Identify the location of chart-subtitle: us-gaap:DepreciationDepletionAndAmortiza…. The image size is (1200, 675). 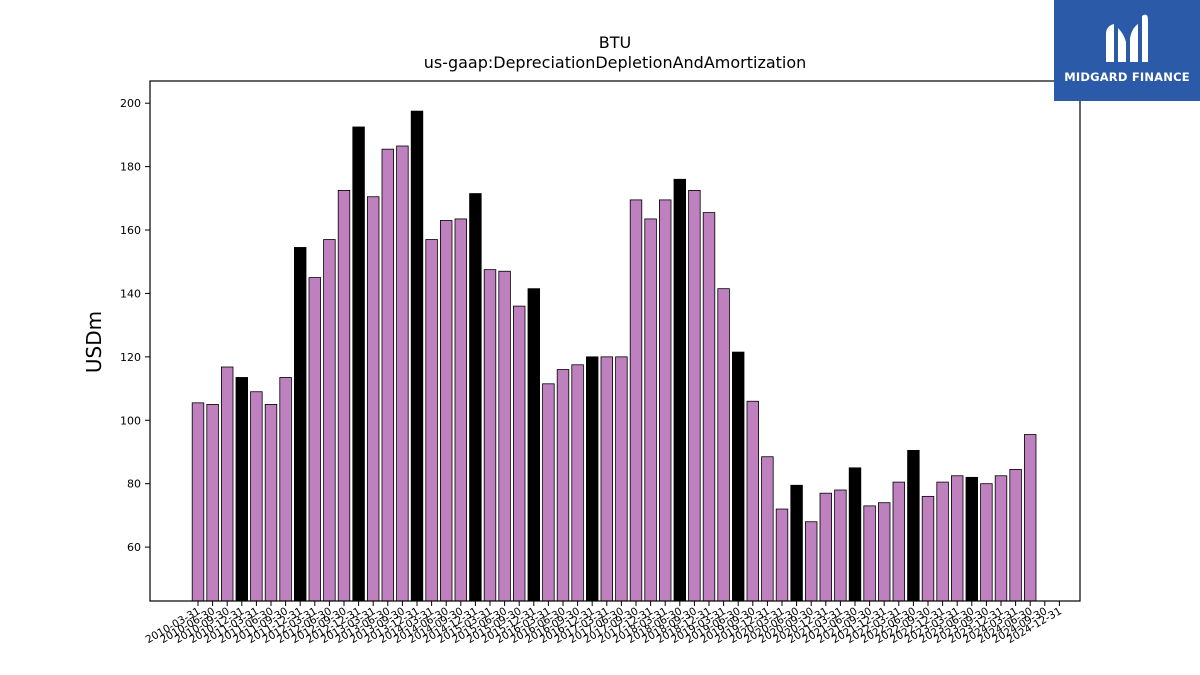
(615, 62).